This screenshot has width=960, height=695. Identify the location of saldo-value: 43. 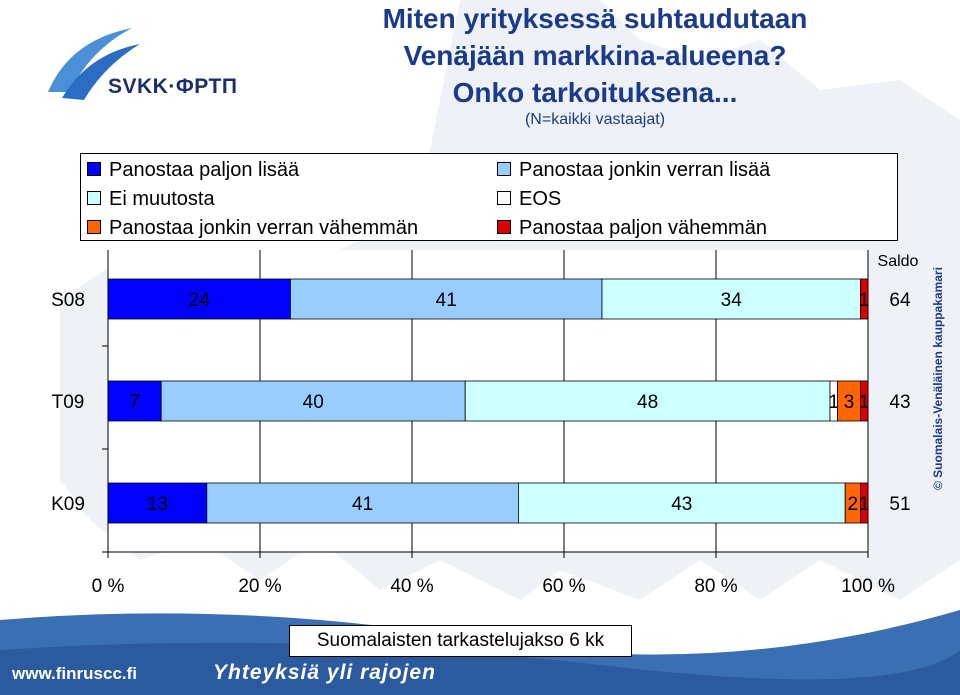
(899, 402).